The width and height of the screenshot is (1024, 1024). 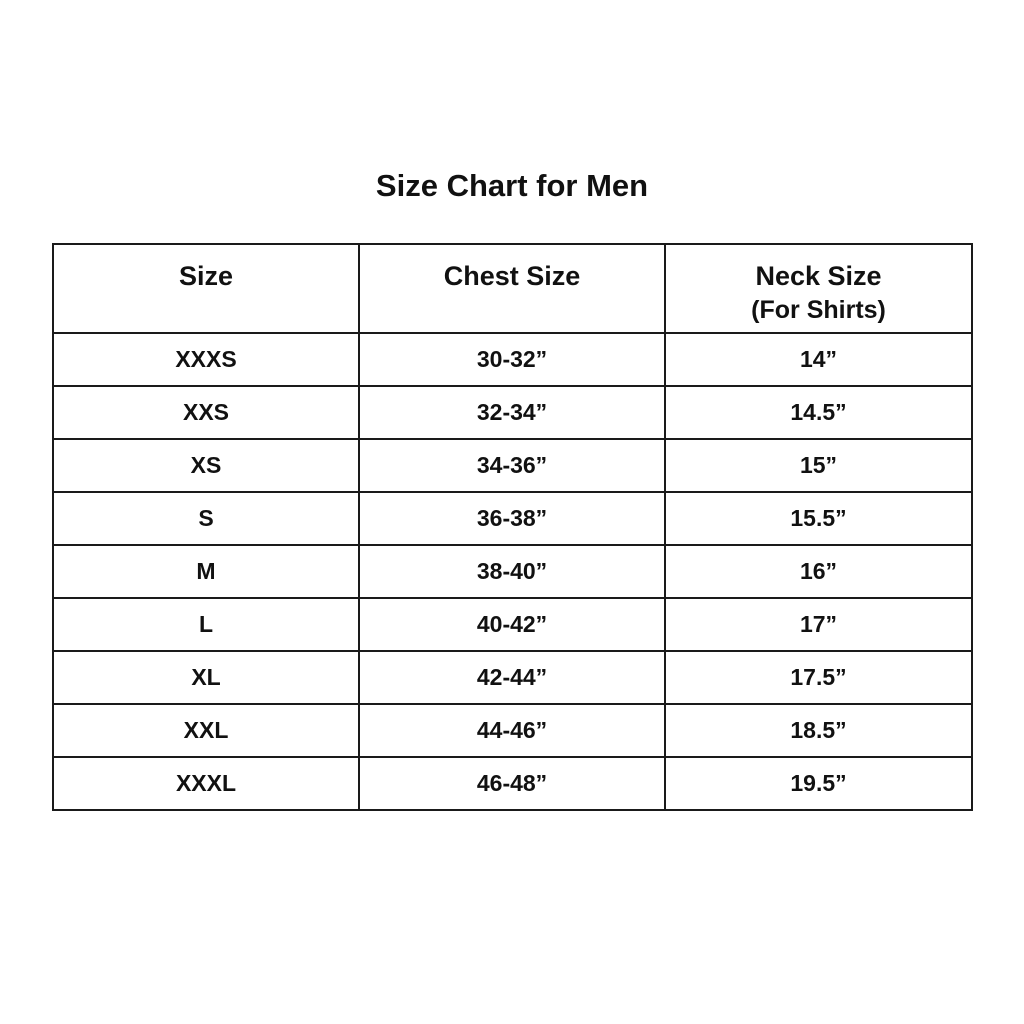 What do you see at coordinates (818, 310) in the screenshot?
I see `header-neck-sub: (For Shirts)` at bounding box center [818, 310].